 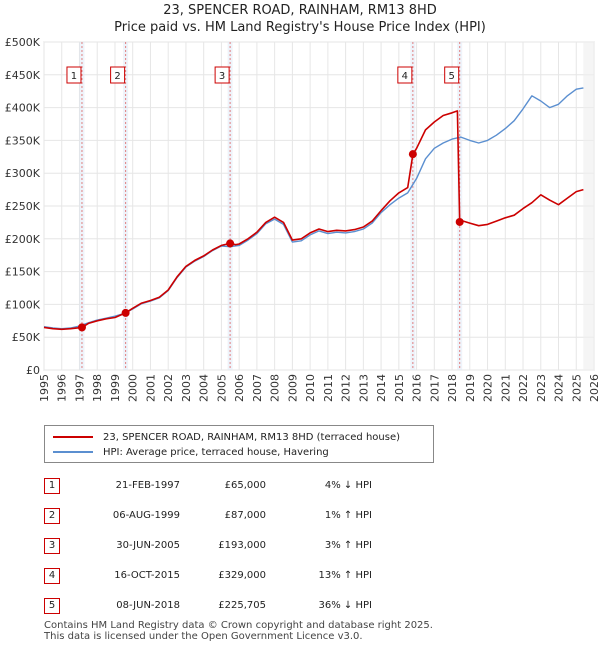 What do you see at coordinates (26, 337) in the screenshot?
I see `y-tick-label: £50K` at bounding box center [26, 337].